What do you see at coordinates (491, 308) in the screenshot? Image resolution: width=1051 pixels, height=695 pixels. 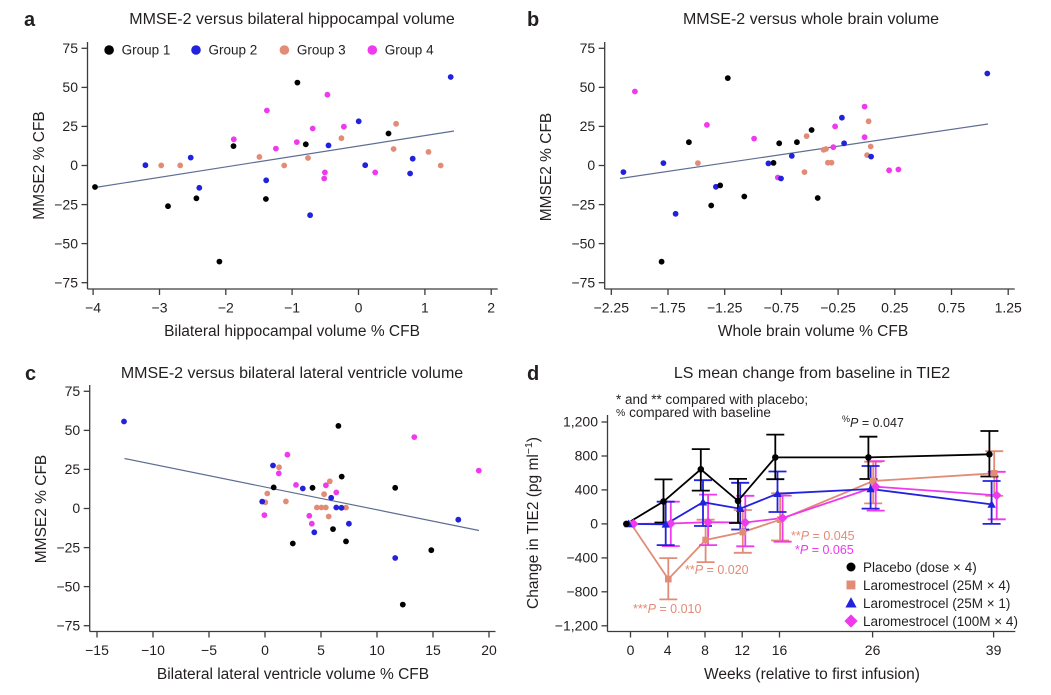 I see `svg-text: 2` at bounding box center [491, 308].